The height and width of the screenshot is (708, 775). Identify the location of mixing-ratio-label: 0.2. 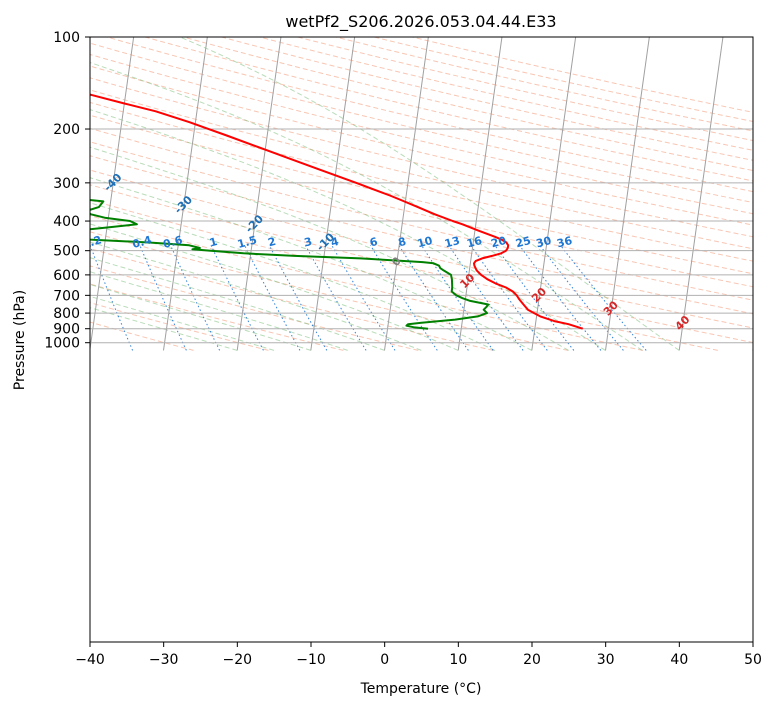
(92, 242).